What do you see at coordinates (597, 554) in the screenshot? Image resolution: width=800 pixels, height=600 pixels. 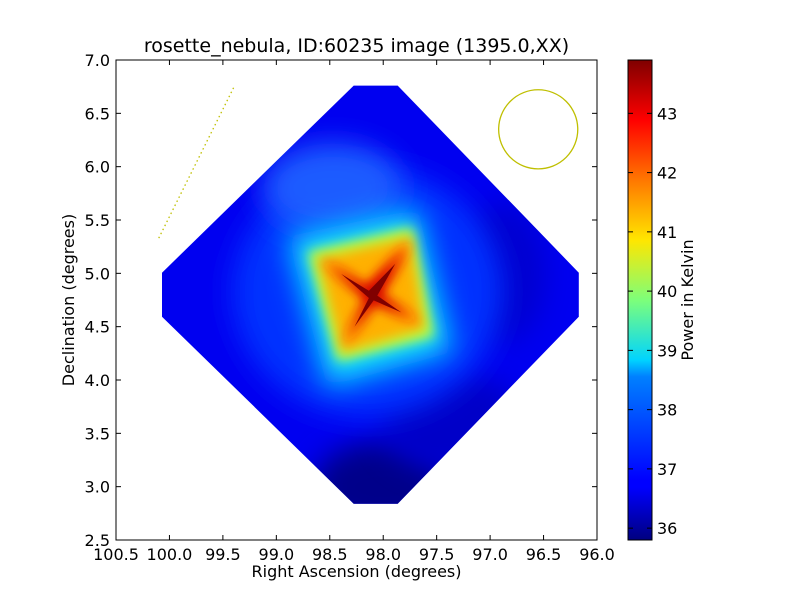 I see `x-tick-label: 96.0` at bounding box center [597, 554].